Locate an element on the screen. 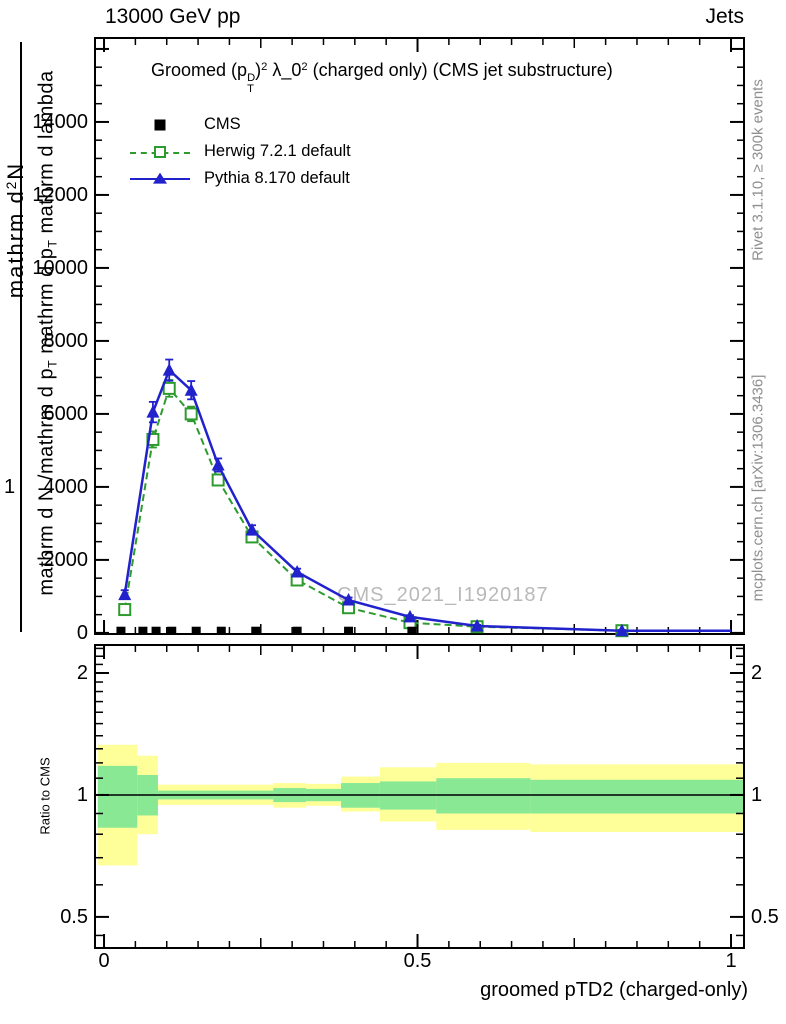 The width and height of the screenshot is (786, 1024). x-tick-label: 1 is located at coordinates (731, 961).